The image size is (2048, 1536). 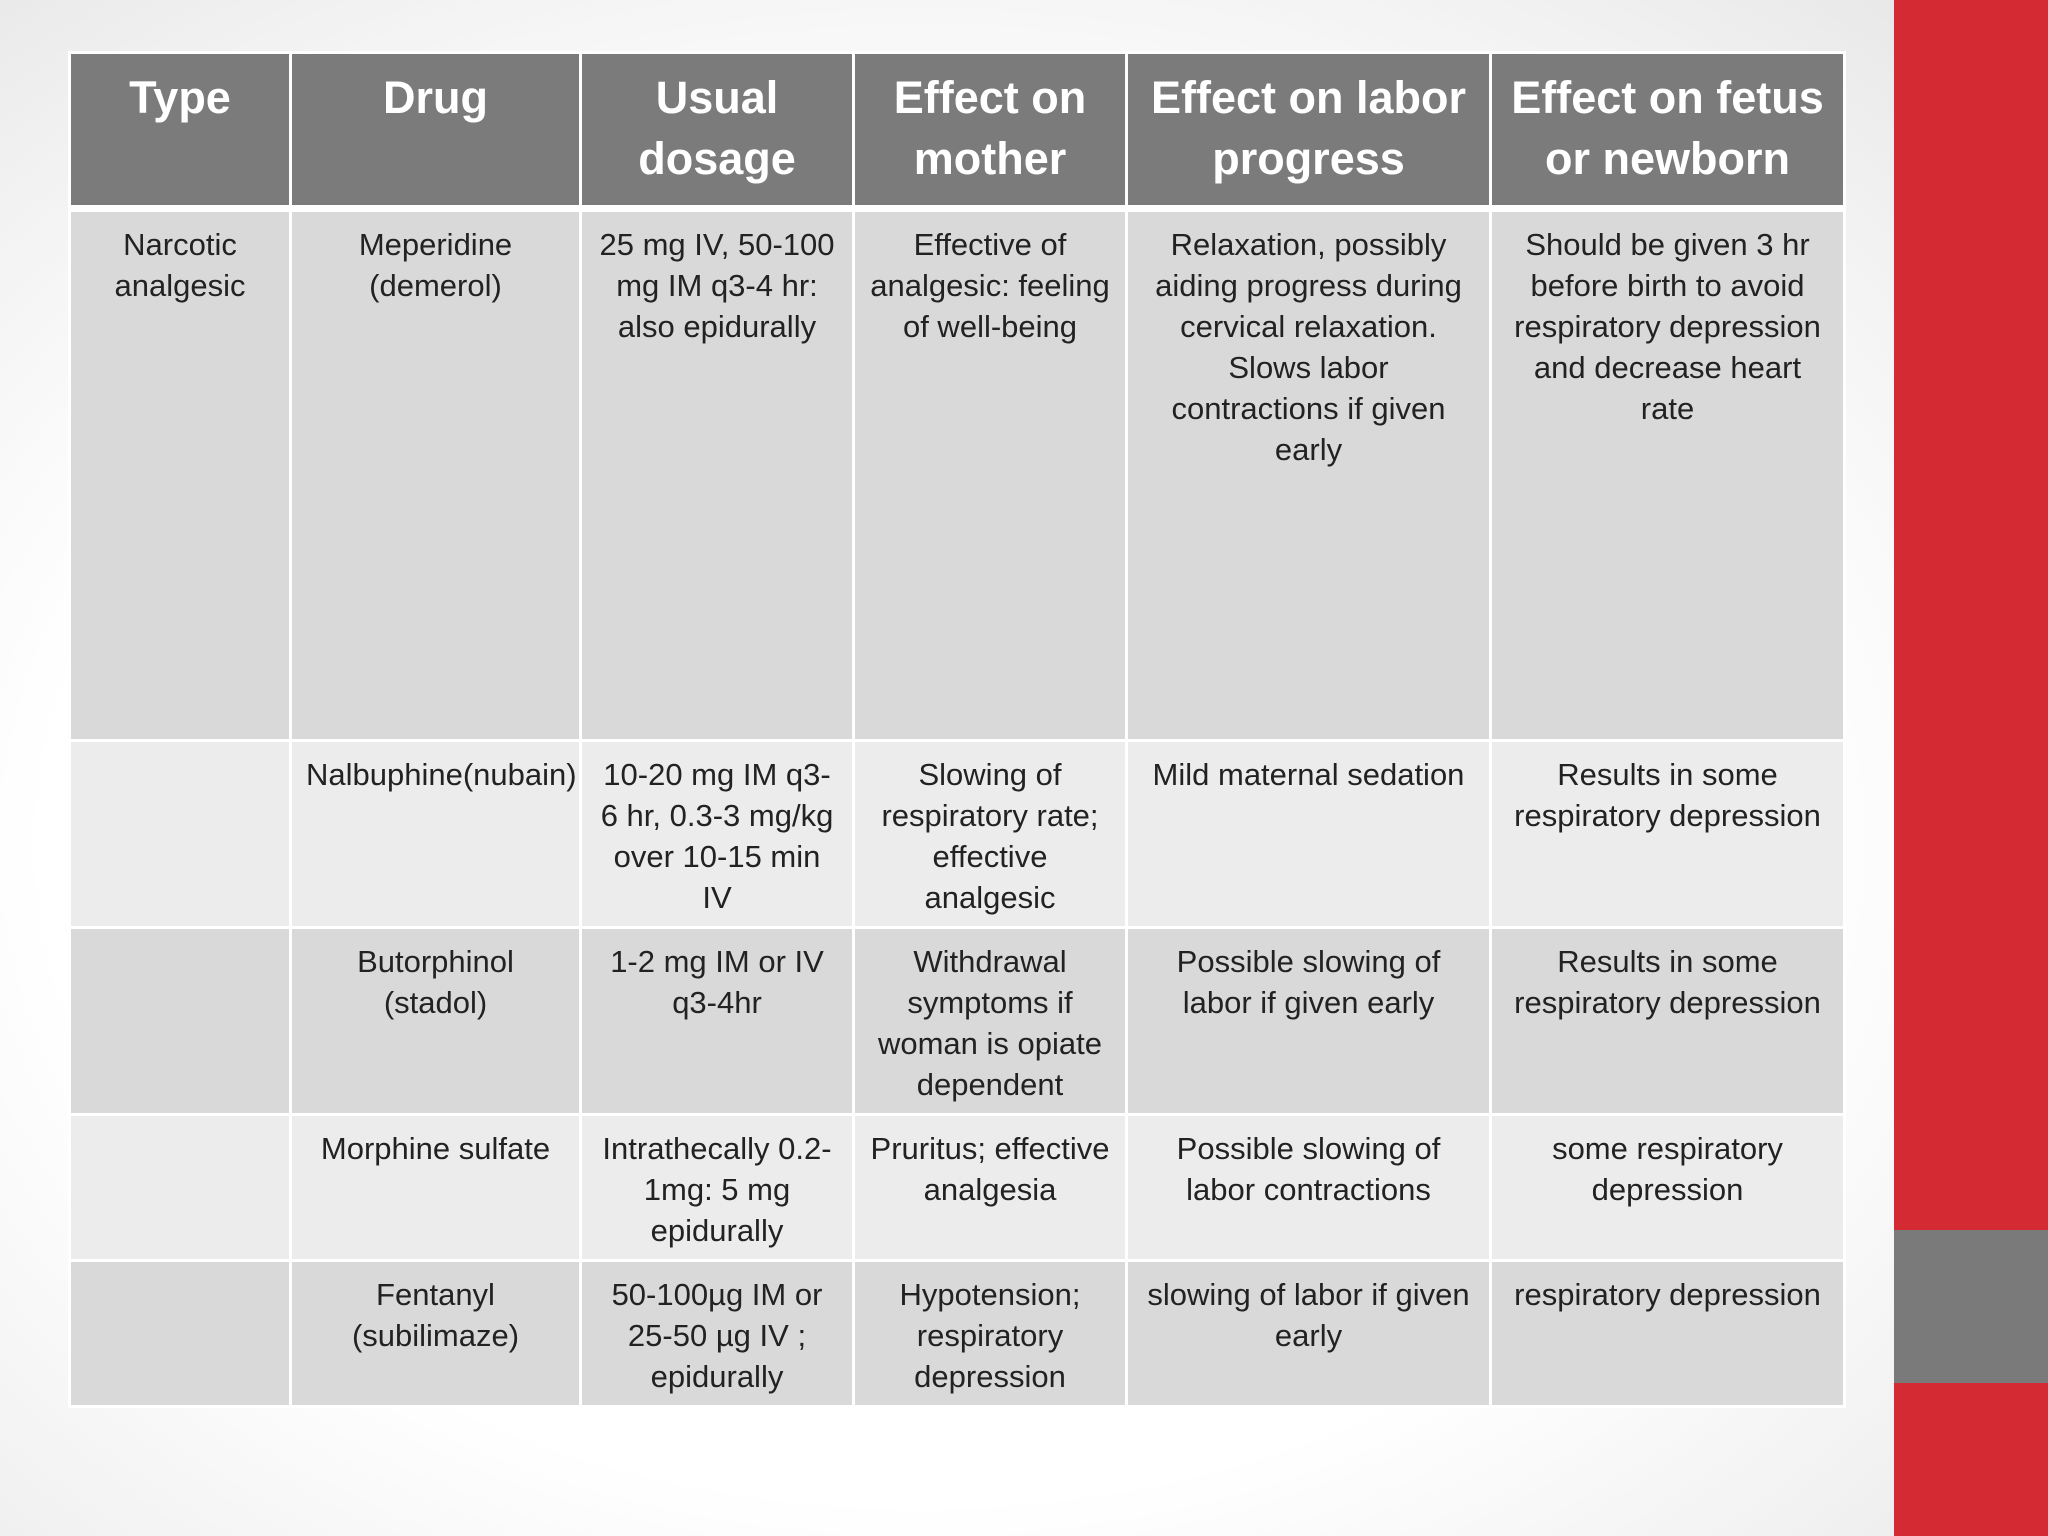 I want to click on accent-side-band, so click(x=1971, y=1306).